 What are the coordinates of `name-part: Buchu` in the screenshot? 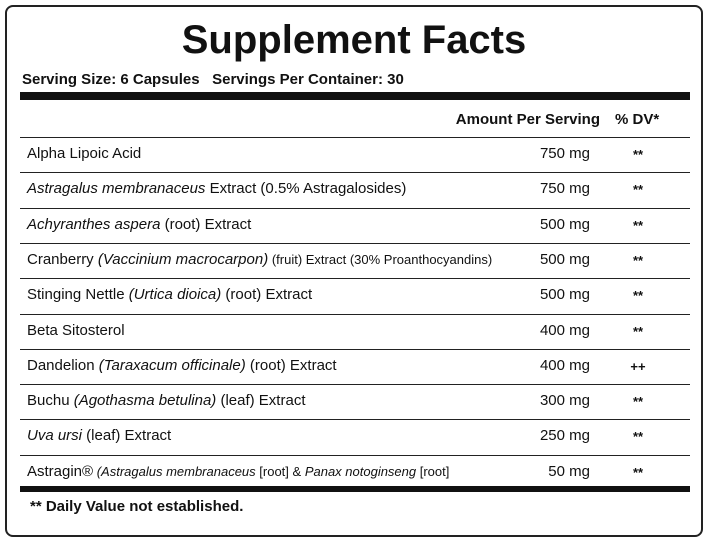 It's located at (50, 401).